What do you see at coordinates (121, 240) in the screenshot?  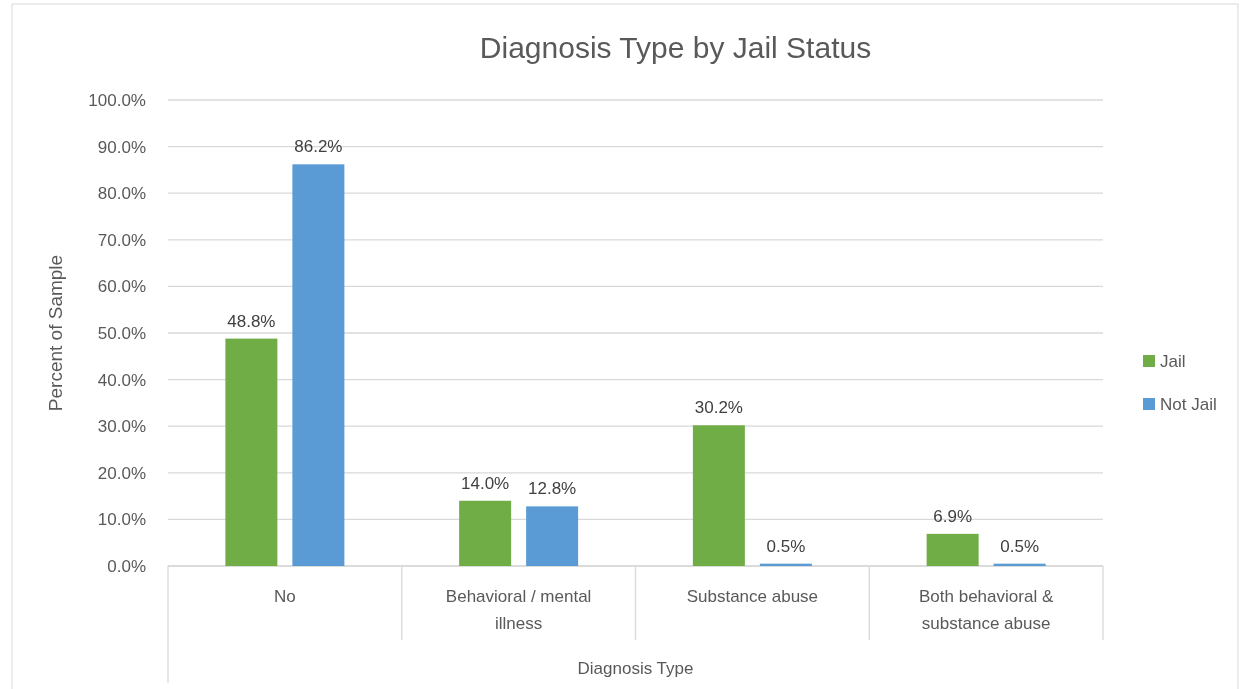 I see `y-tick-label: 70.0%` at bounding box center [121, 240].